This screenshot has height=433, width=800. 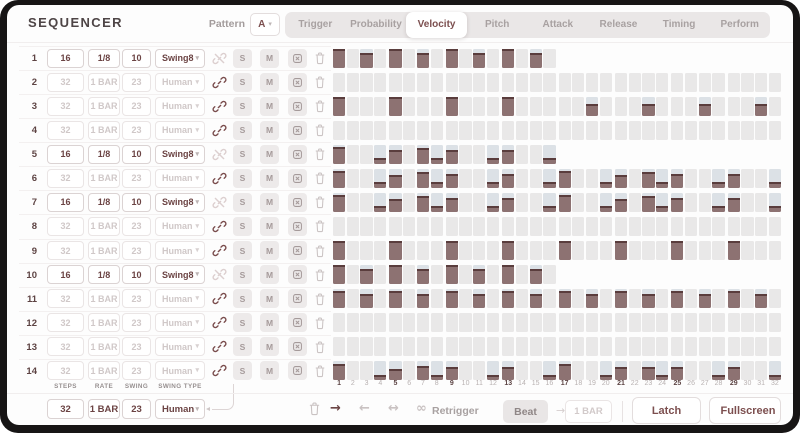 I want to click on swing-field: 10, so click(x=136, y=154).